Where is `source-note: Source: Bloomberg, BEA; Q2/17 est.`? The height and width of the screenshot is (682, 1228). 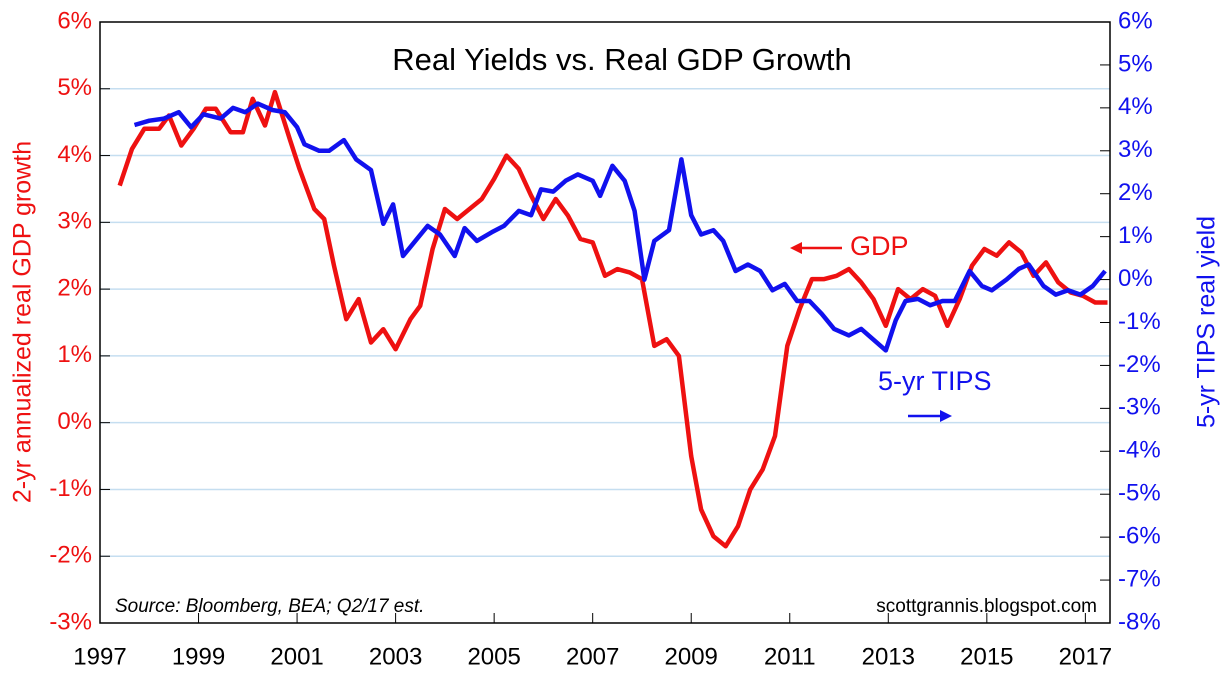
source-note: Source: Bloomberg, BEA; Q2/17 est. is located at coordinates (269, 606).